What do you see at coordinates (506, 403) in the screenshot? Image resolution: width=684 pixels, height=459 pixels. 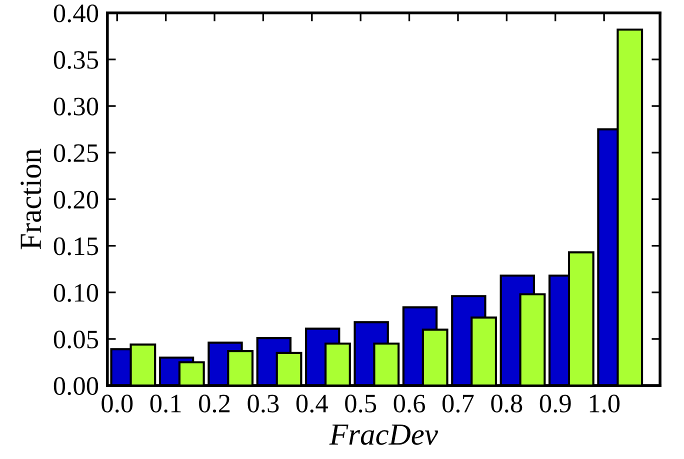 I see `x-tick-label: 0.8` at bounding box center [506, 403].